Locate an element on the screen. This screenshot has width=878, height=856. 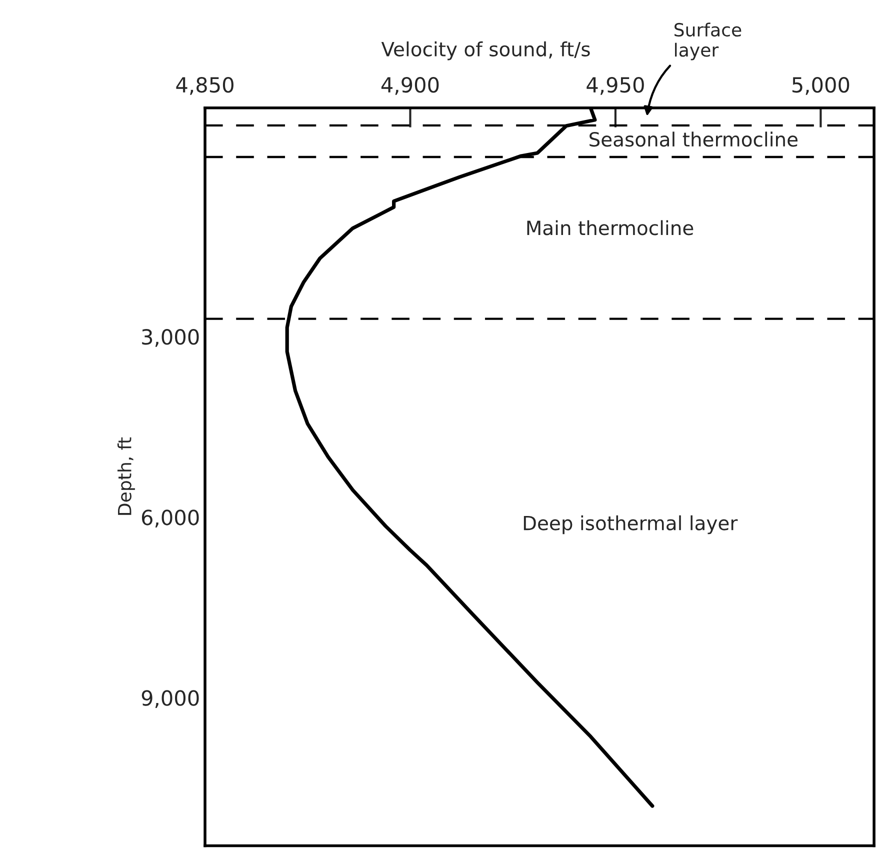
annotation: Deep isothermal layer is located at coordinates (631, 524).